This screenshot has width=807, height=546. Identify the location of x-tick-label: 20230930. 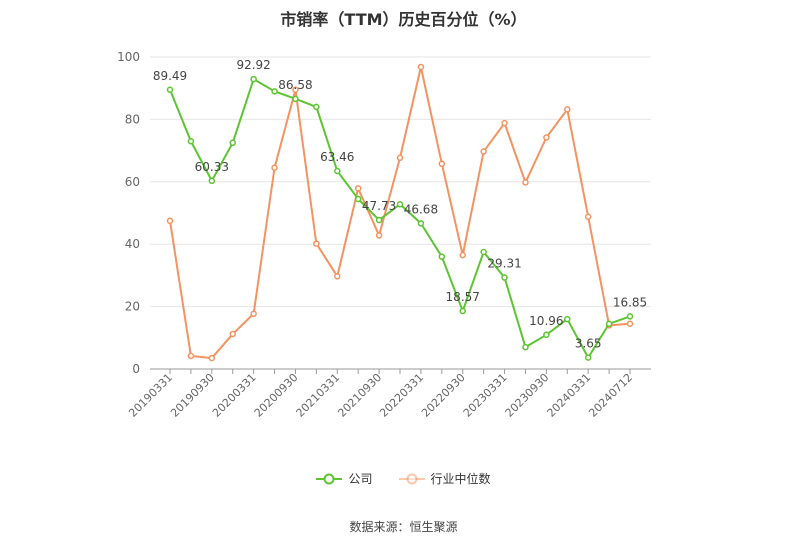
(527, 395).